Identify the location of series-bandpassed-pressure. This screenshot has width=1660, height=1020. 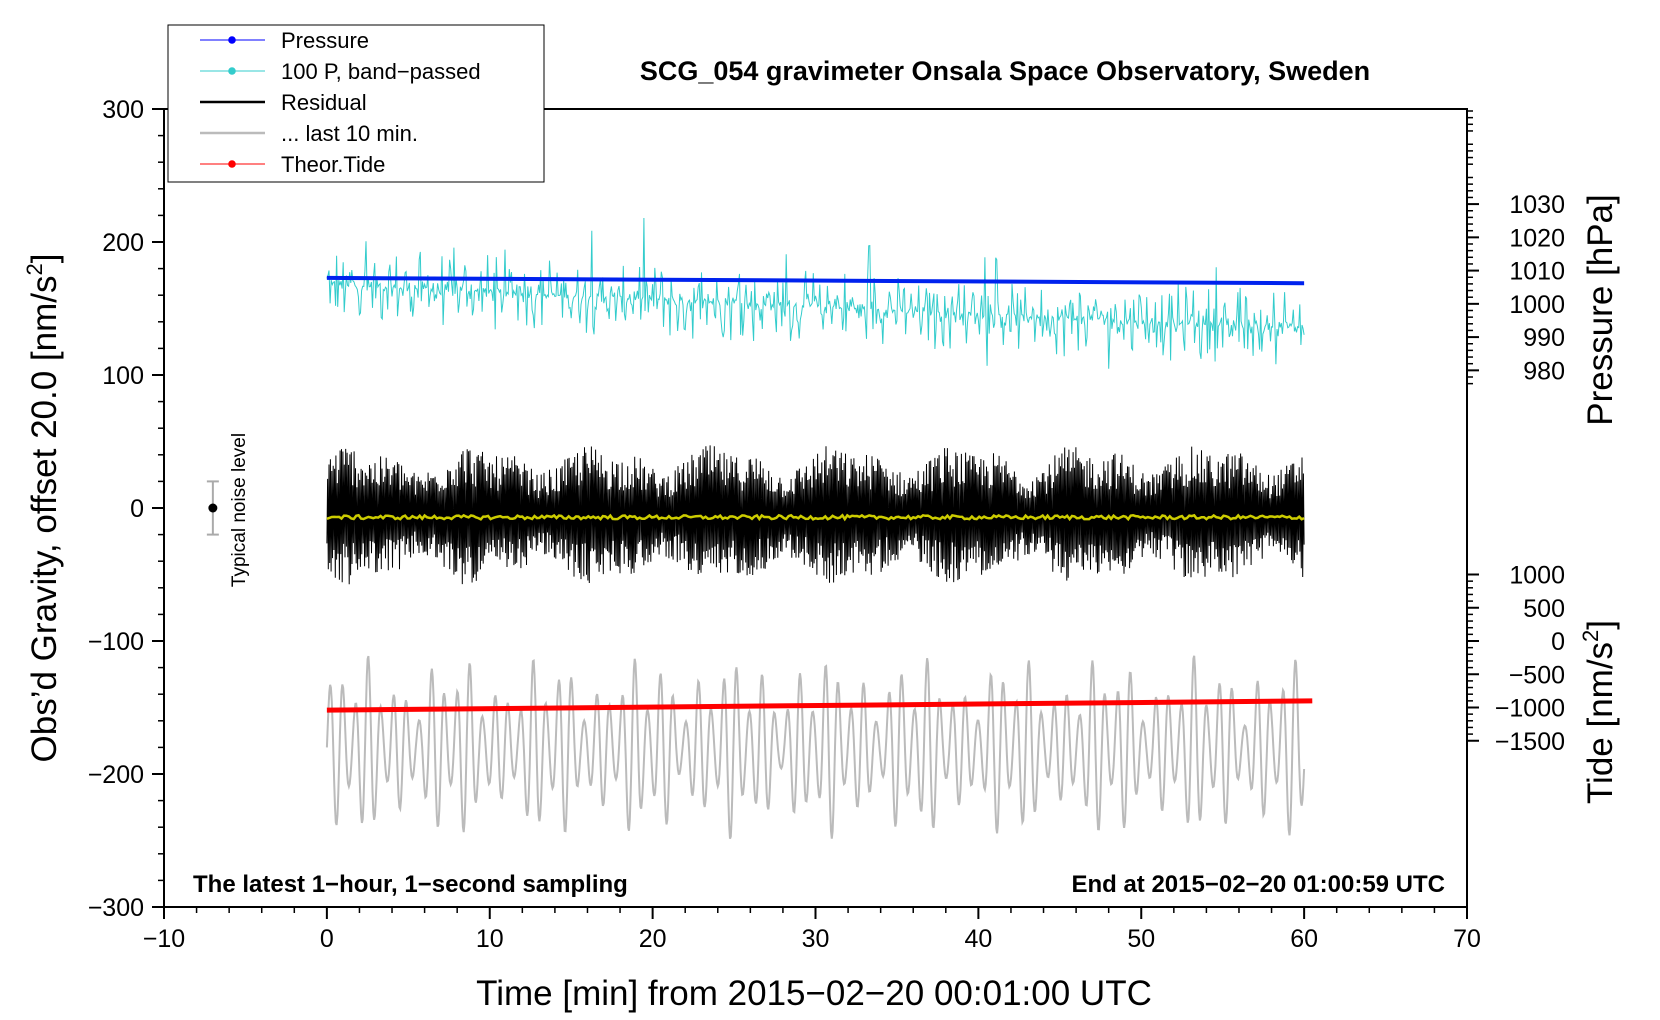
(815, 293).